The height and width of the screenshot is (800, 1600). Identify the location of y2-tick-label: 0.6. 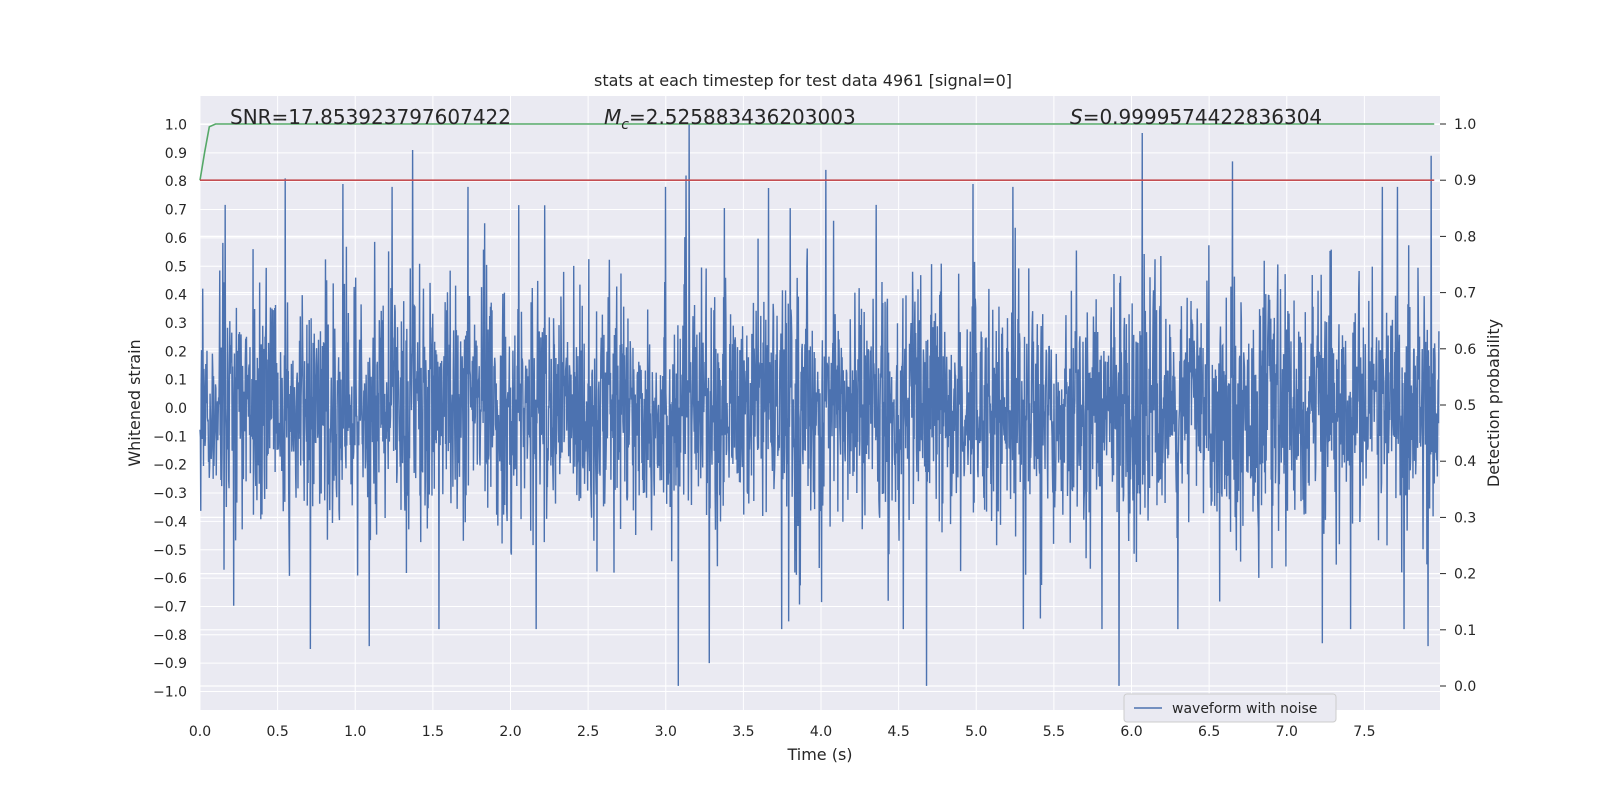
(1465, 350).